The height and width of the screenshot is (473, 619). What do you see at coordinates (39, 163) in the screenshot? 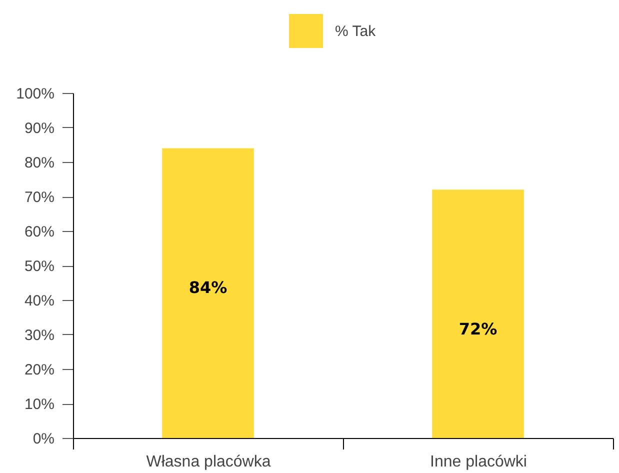
I see `y-tick-label: 80%` at bounding box center [39, 163].